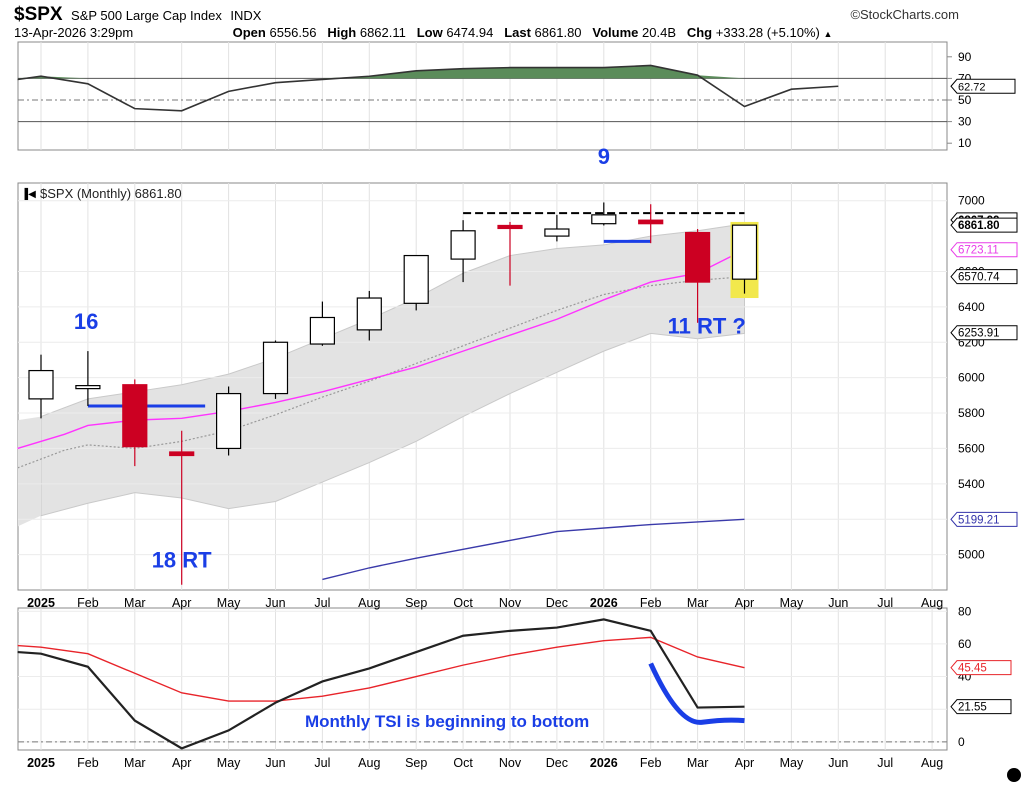 This screenshot has height=792, width=1024. I want to click on x-tick-label: Nov, so click(510, 763).